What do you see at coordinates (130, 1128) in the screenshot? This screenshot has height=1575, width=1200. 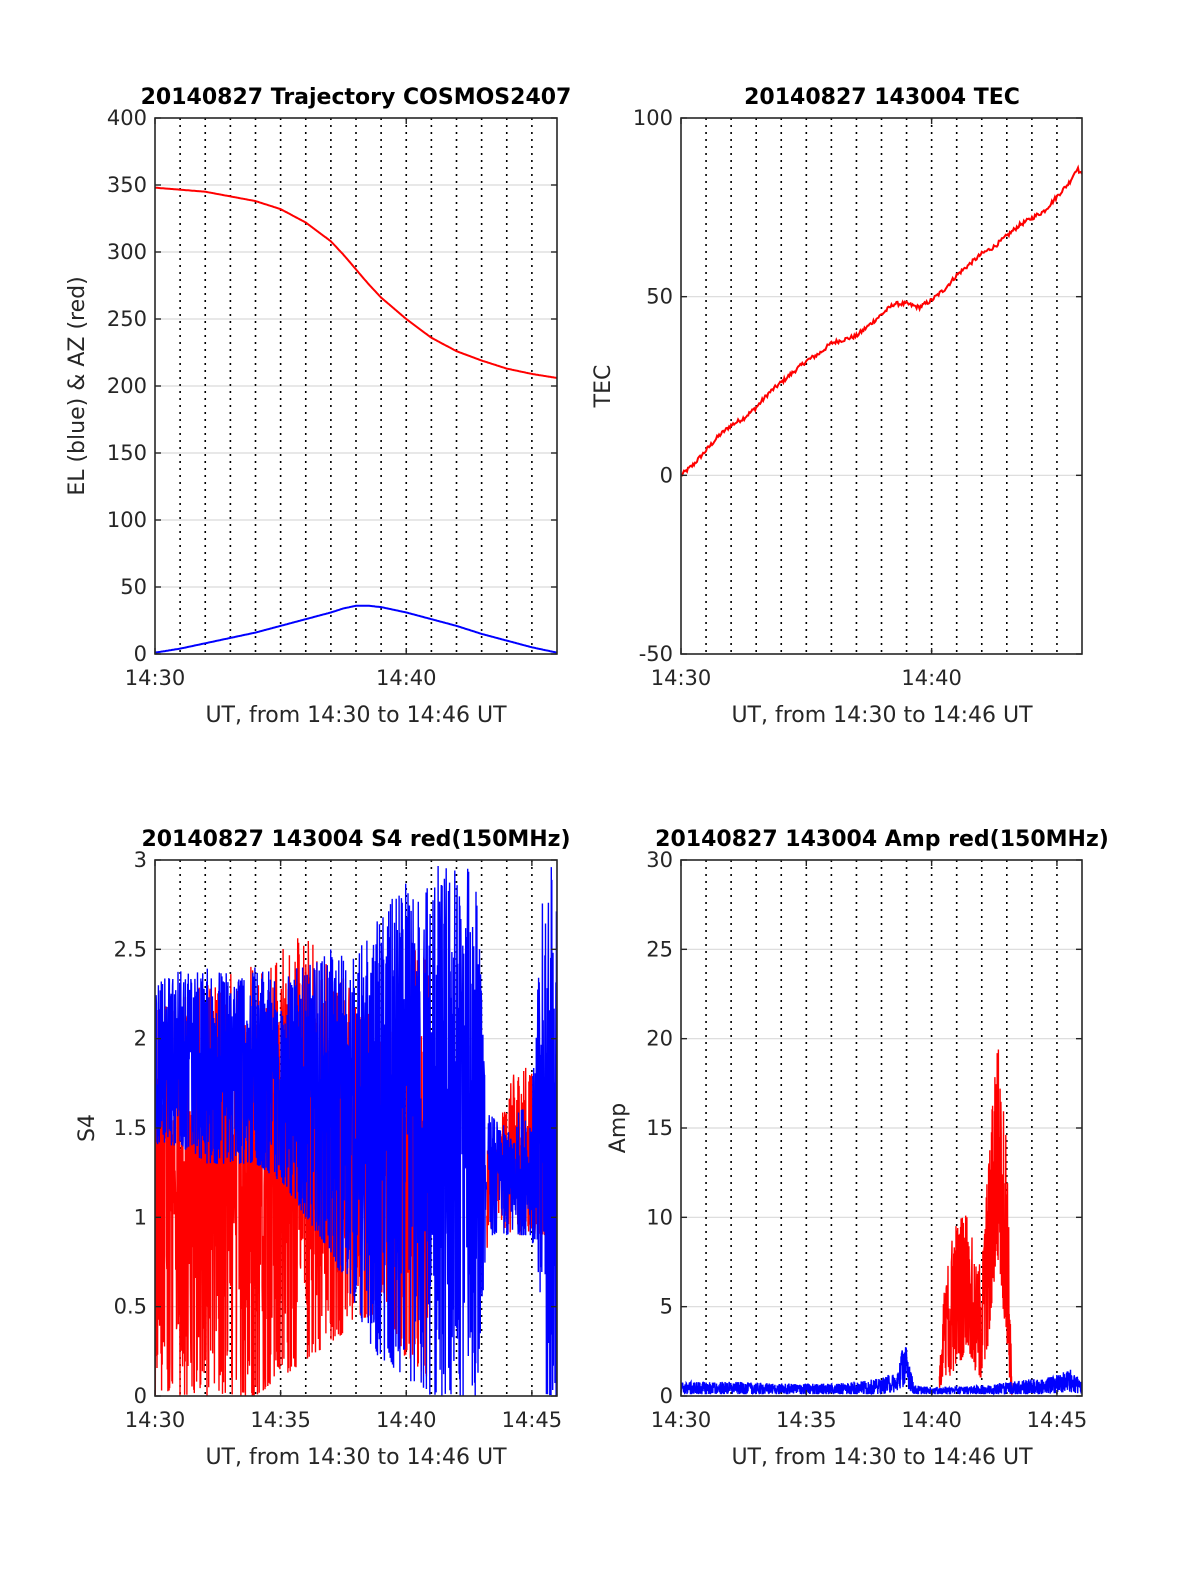 I see `s4-ytick-label: 1.5` at bounding box center [130, 1128].